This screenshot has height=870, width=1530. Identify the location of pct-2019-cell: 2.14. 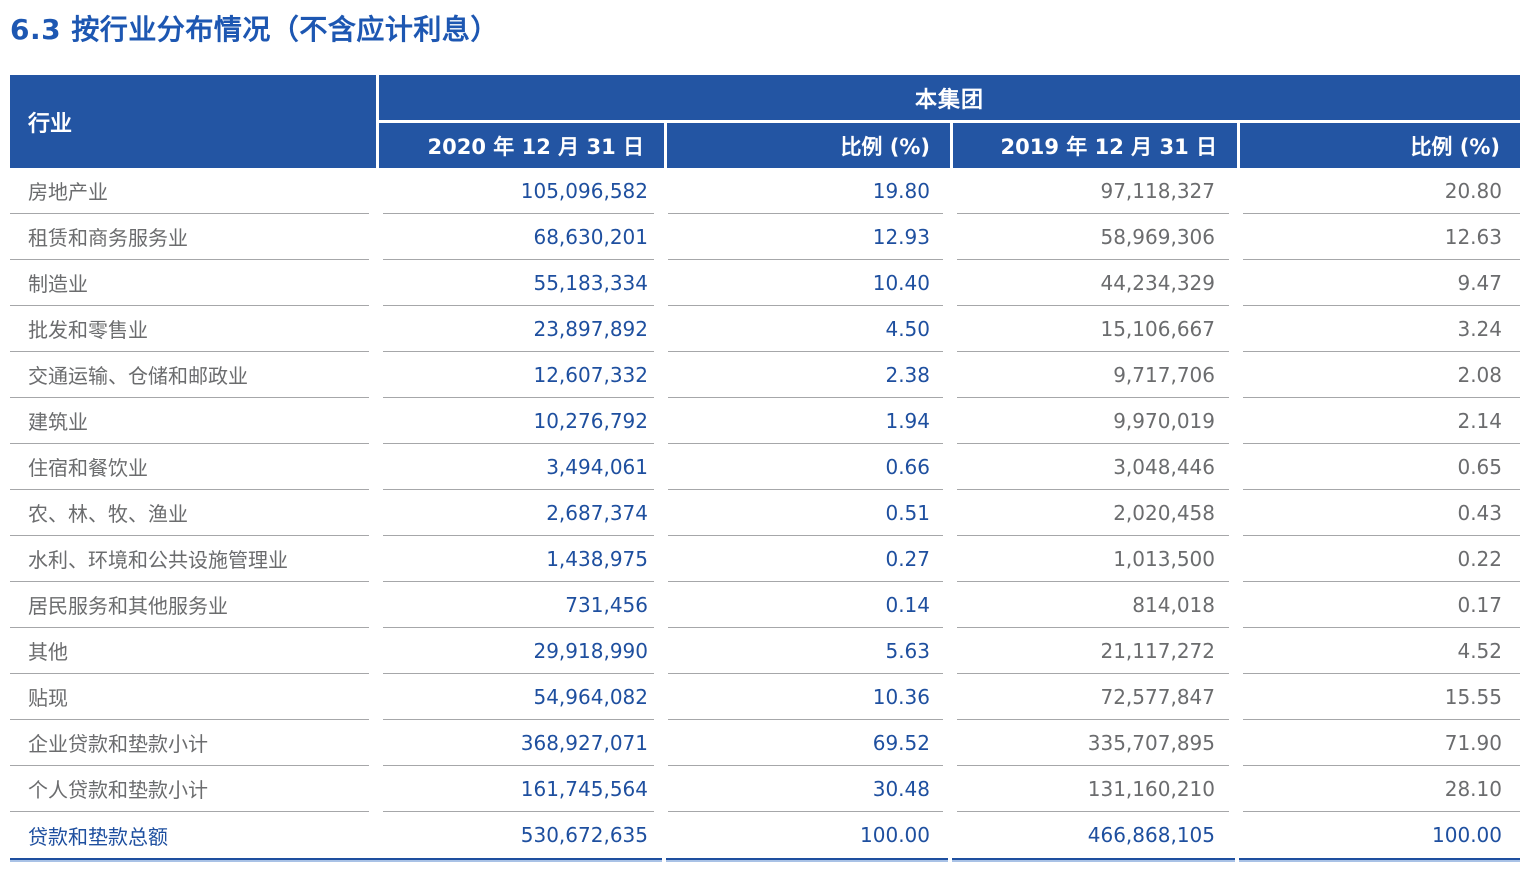
(1381, 421).